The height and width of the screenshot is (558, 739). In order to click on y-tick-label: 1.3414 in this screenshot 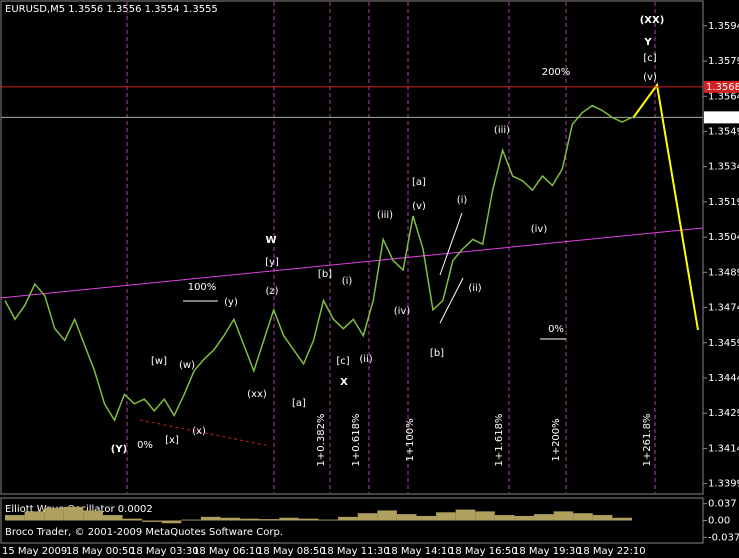, I will do `click(723, 448)`.